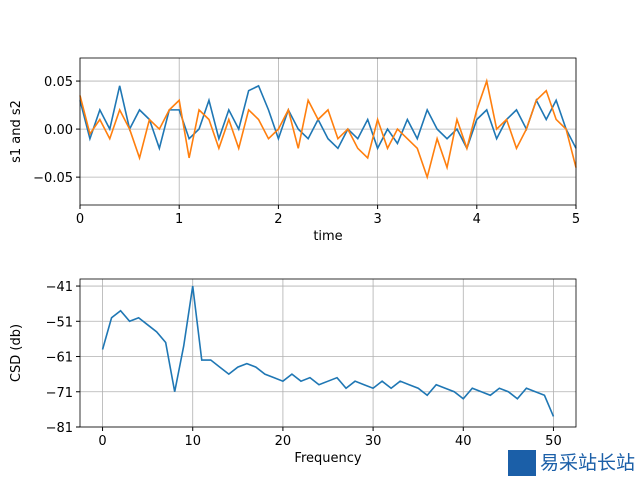 Image resolution: width=640 pixels, height=484 pixels. Describe the element at coordinates (377, 219) in the screenshot. I see `x-tick-label: 3` at that location.